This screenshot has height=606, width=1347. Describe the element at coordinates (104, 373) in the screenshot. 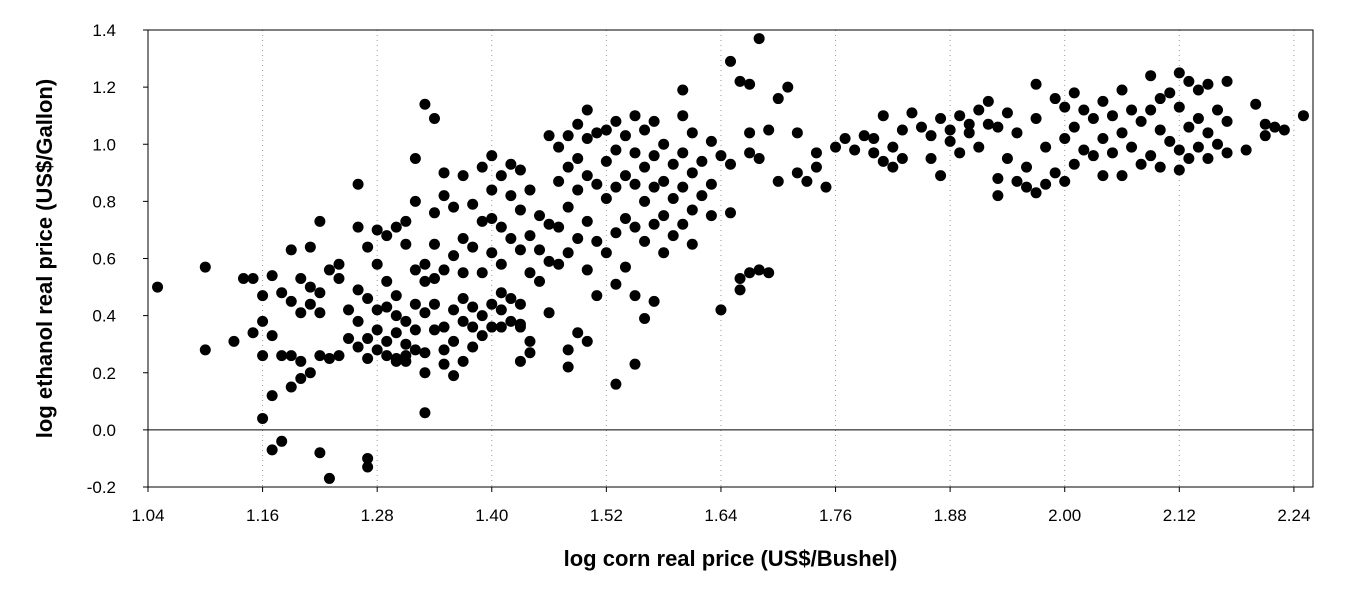

I see `y-tick-label: 0.2` at that location.